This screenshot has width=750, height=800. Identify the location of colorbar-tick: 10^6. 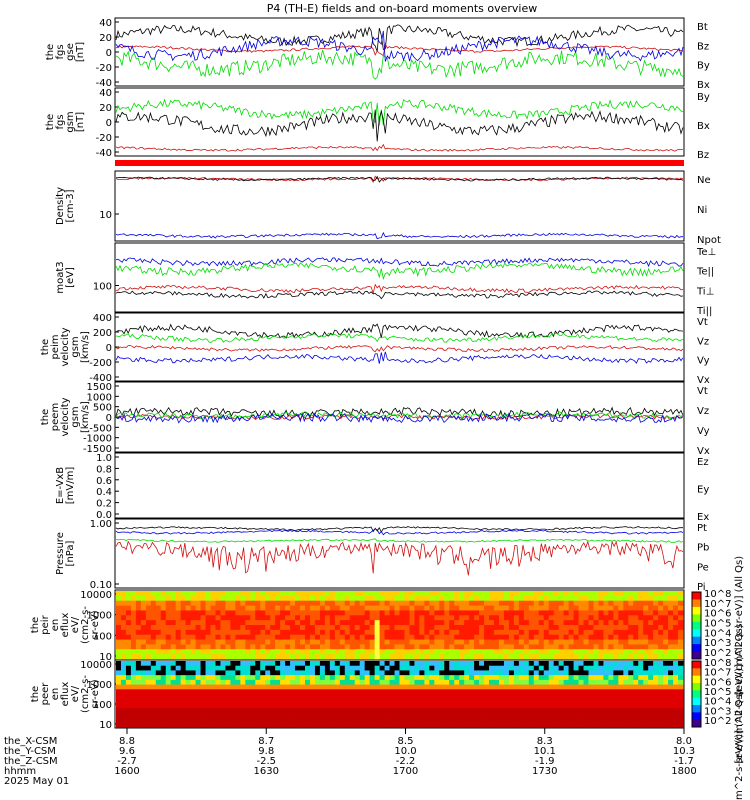
(717, 682).